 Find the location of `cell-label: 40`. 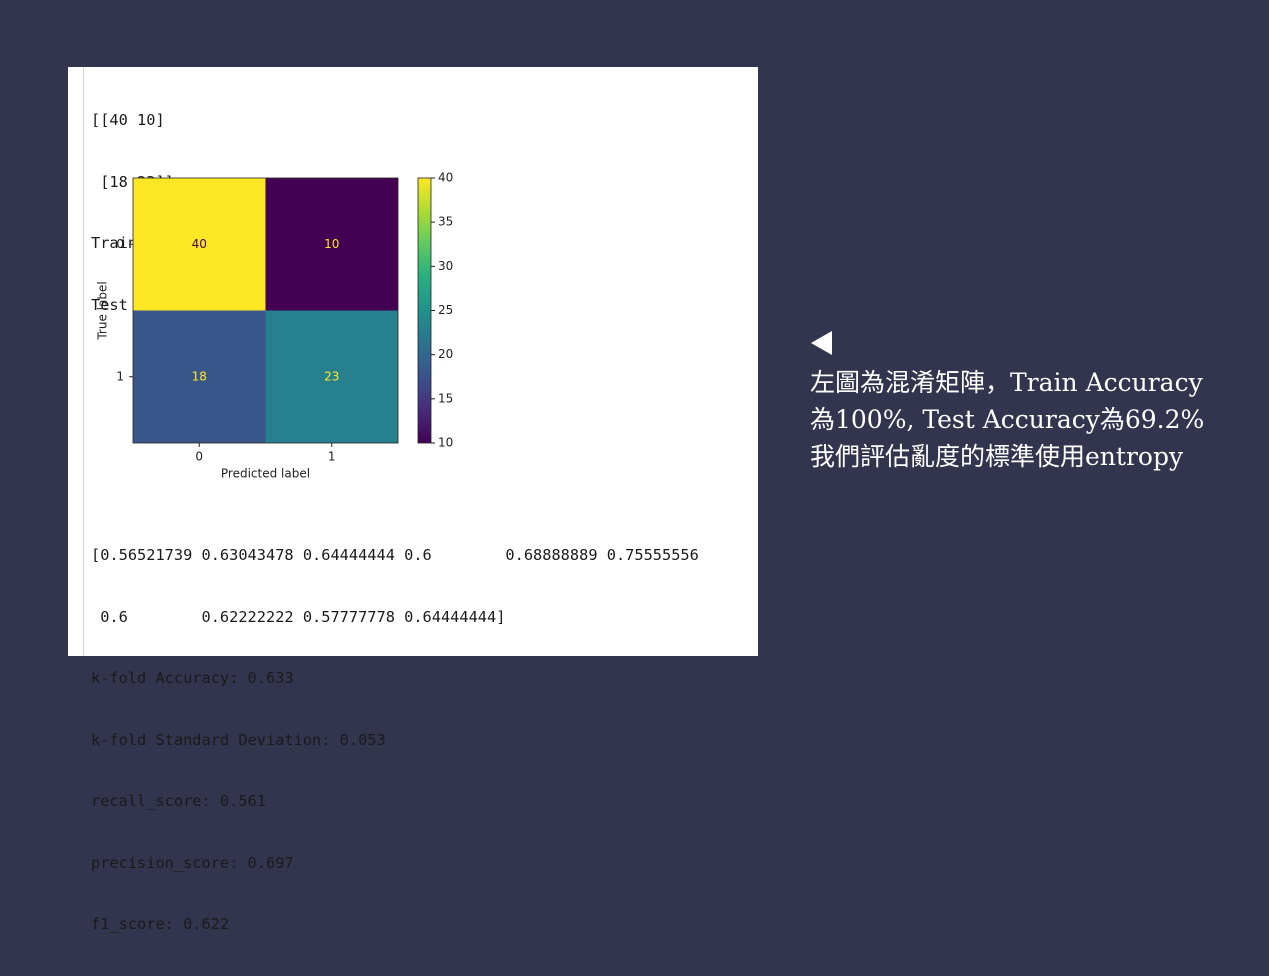

cell-label: 40 is located at coordinates (199, 244).